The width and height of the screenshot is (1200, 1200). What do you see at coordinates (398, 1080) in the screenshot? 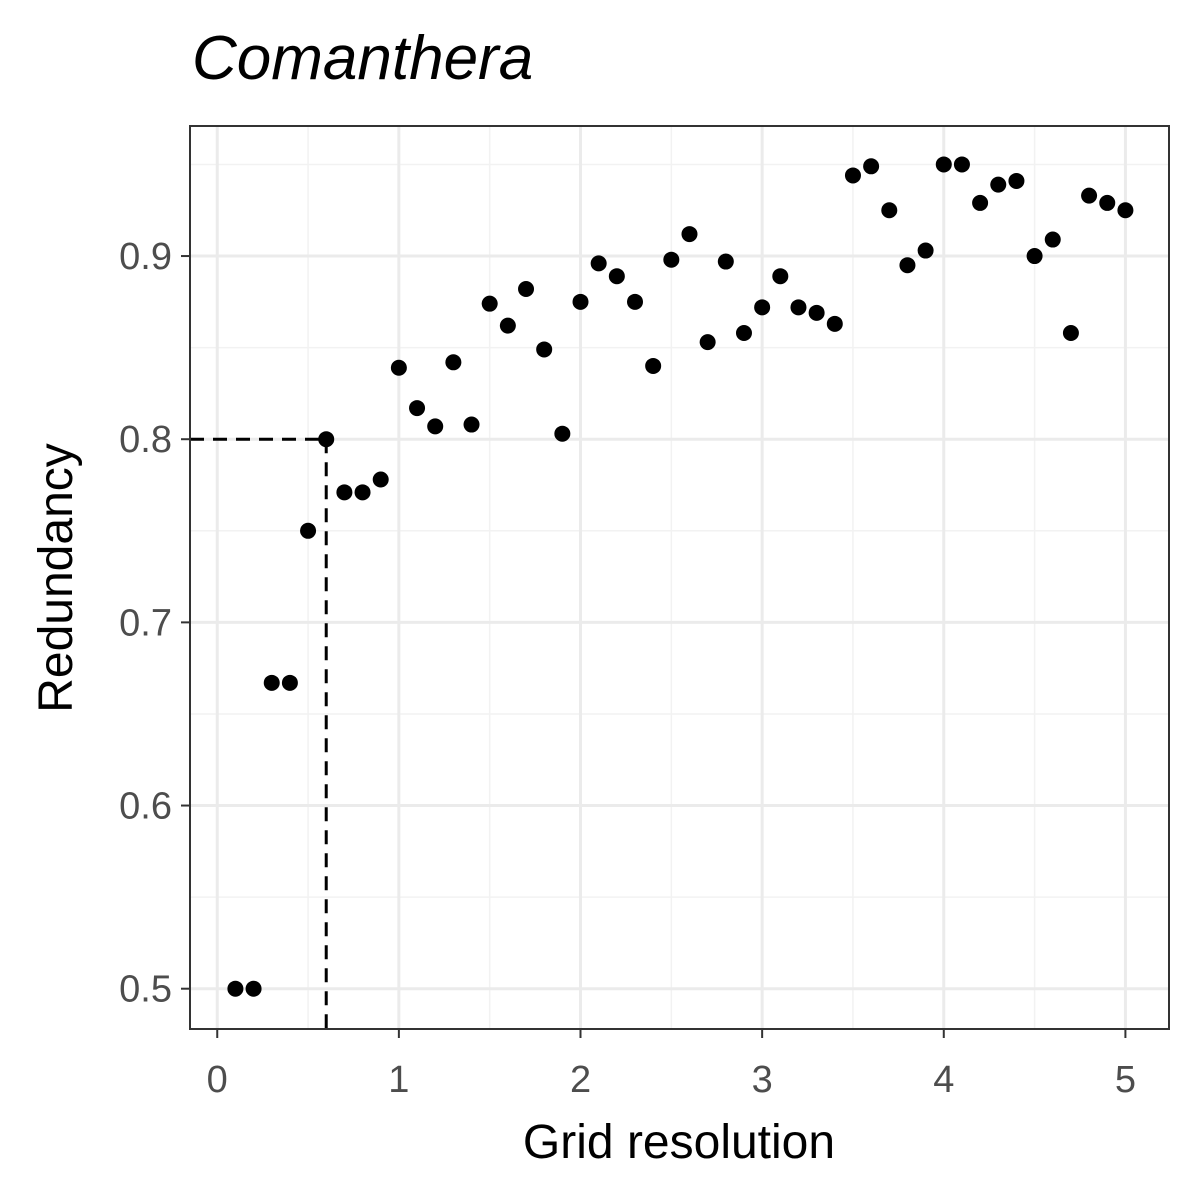
I see `x-tick-label: 1` at bounding box center [398, 1080].